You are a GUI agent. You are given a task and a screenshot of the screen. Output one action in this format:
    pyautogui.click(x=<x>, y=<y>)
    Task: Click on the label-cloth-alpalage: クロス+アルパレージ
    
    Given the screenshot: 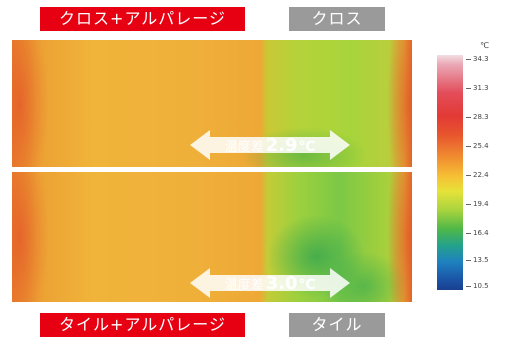 What is the action you would take?
    pyautogui.click(x=142, y=19)
    